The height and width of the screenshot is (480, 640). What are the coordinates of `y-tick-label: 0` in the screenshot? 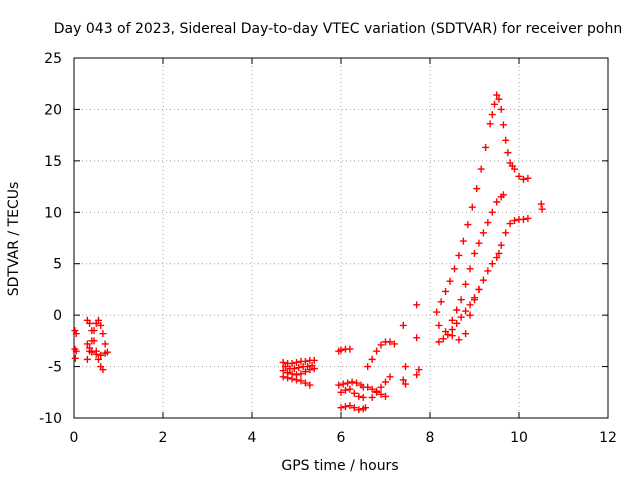 It's located at (57, 316).